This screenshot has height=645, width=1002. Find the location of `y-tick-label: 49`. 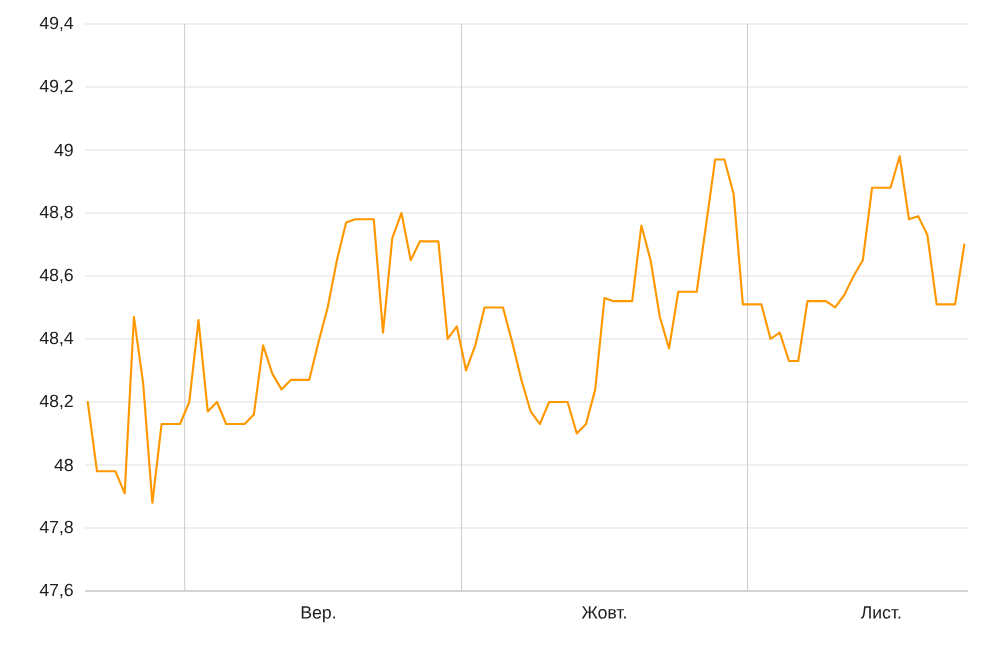

y-tick-label: 49 is located at coordinates (63, 150).